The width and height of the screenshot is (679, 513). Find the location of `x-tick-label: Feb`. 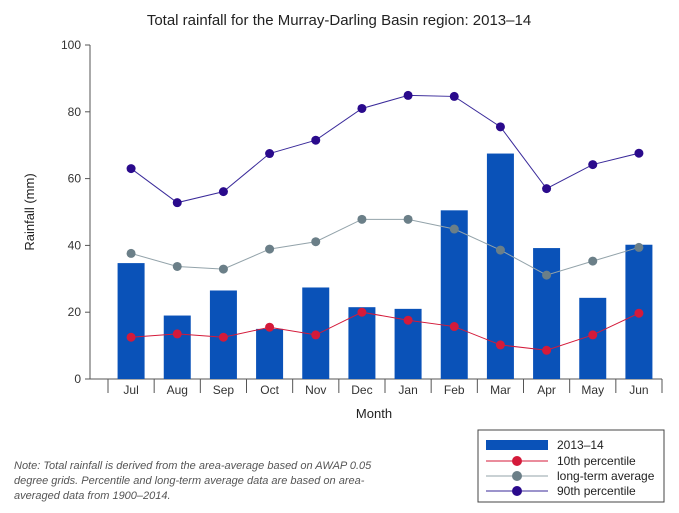

x-tick-label: Feb is located at coordinates (454, 390).